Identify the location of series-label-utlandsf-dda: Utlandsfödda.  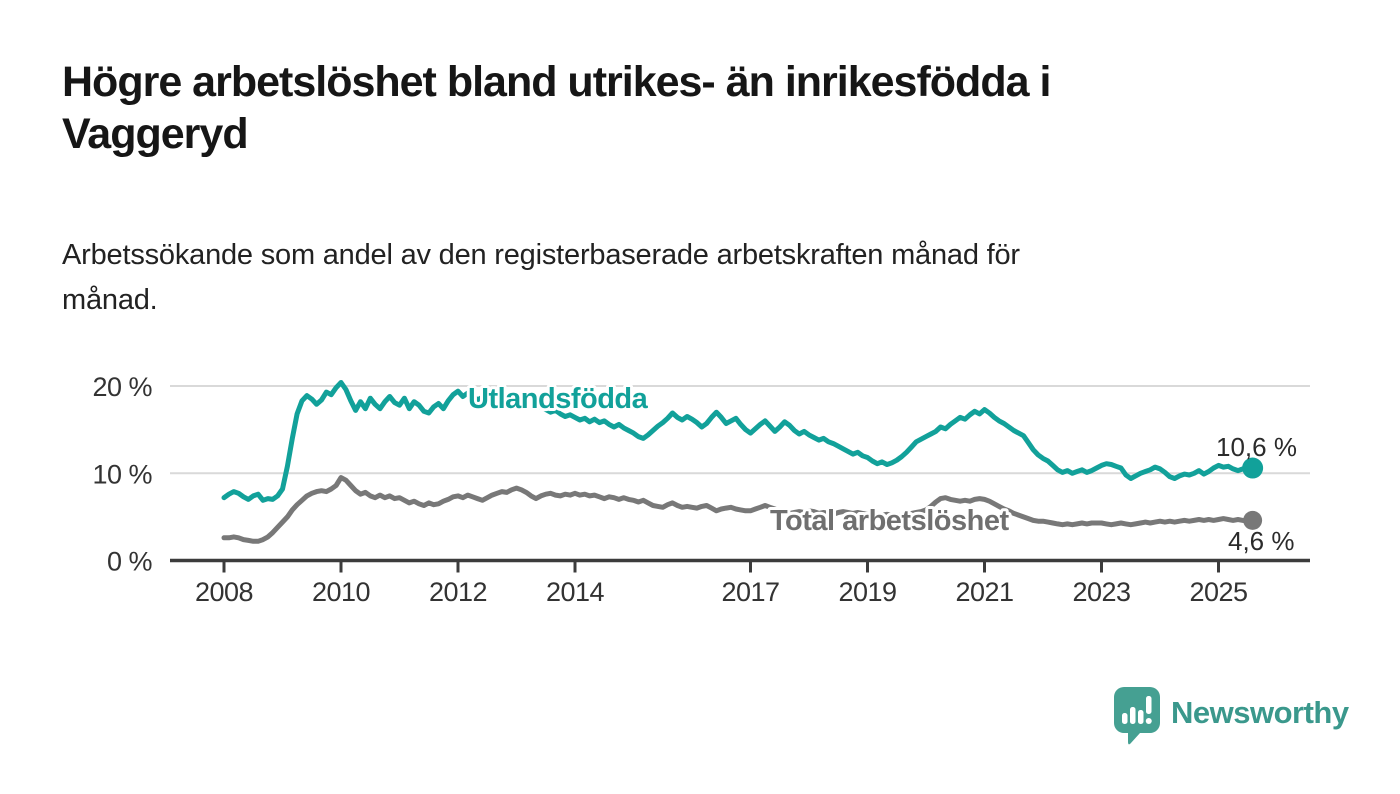
(558, 399).